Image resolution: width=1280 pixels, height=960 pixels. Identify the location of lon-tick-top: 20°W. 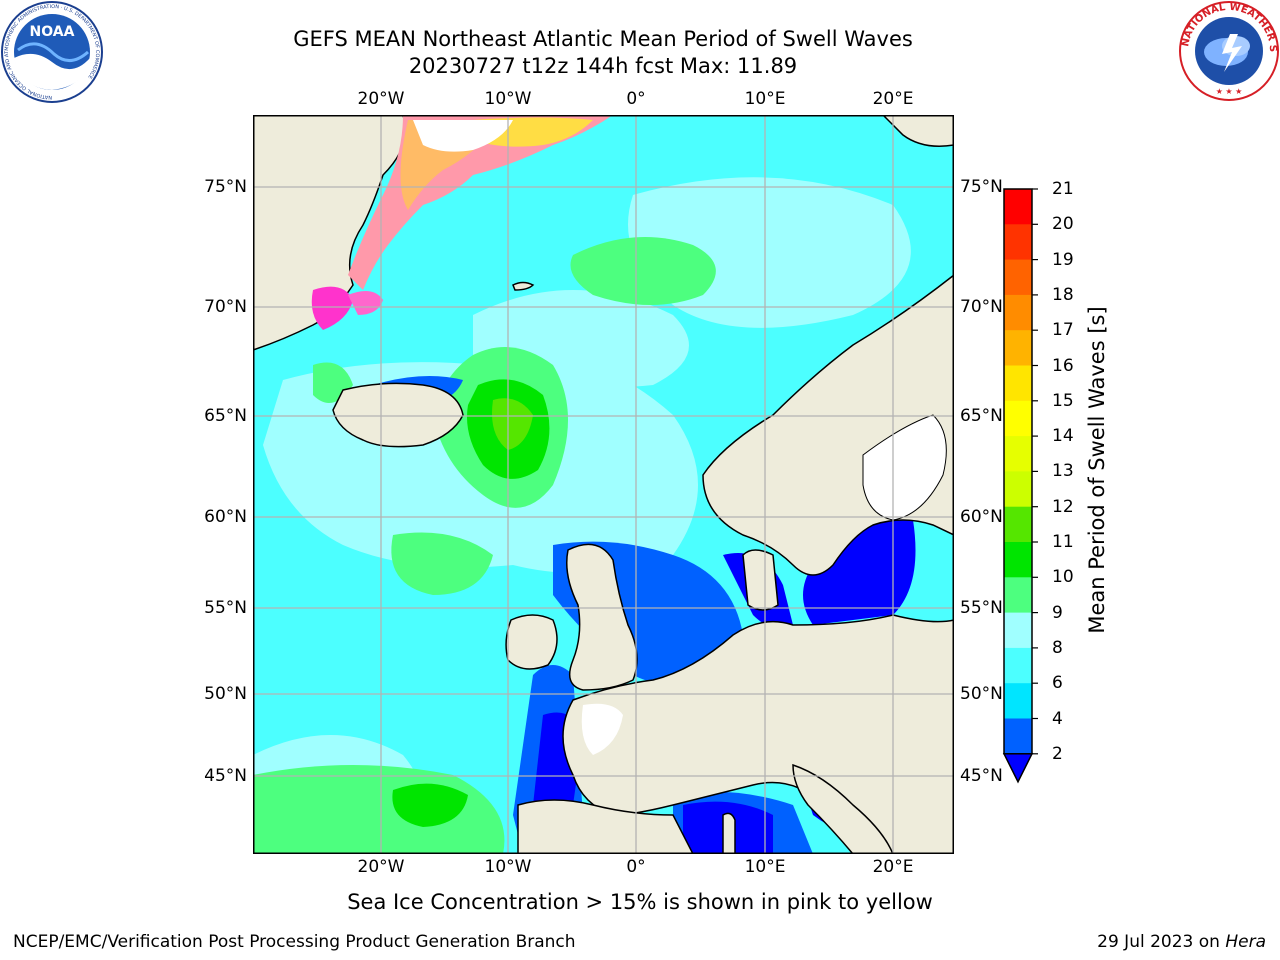
(381, 99).